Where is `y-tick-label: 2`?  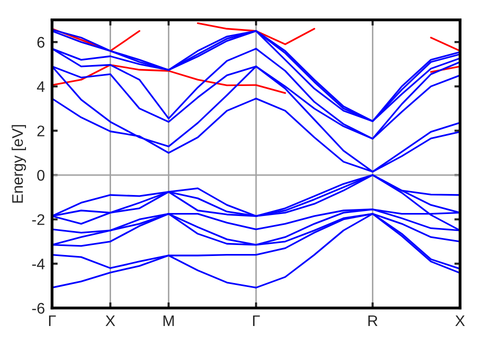
y-tick-label: 2 is located at coordinates (40, 131).